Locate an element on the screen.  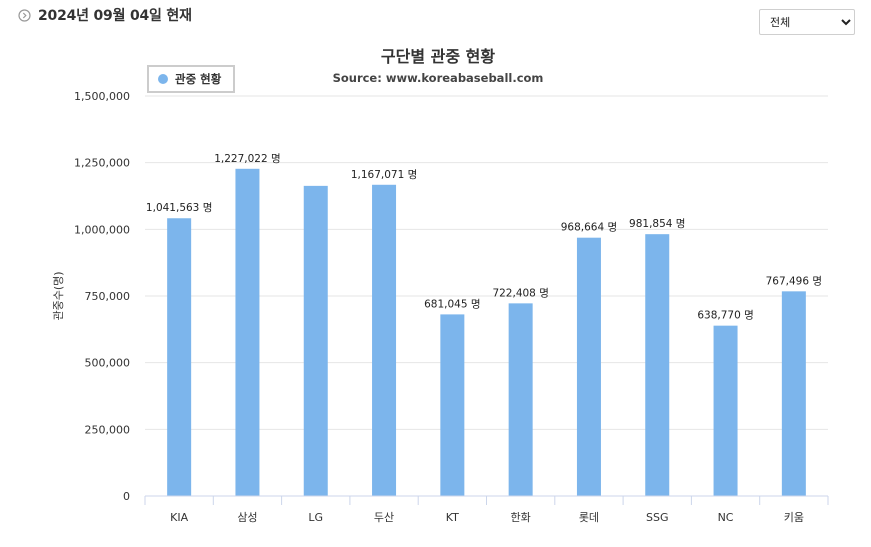
x-tick-label: KIA is located at coordinates (179, 517).